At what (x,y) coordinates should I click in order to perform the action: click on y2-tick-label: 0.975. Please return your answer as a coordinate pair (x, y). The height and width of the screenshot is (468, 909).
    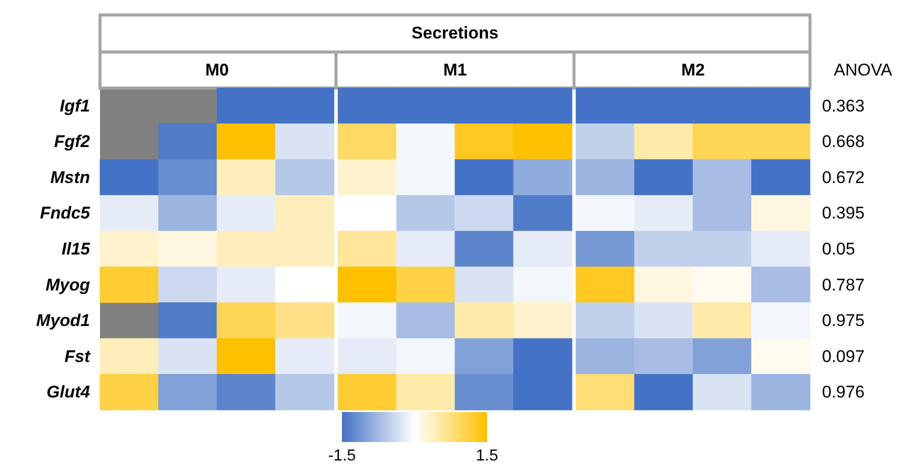
    Looking at the image, I should click on (843, 320).